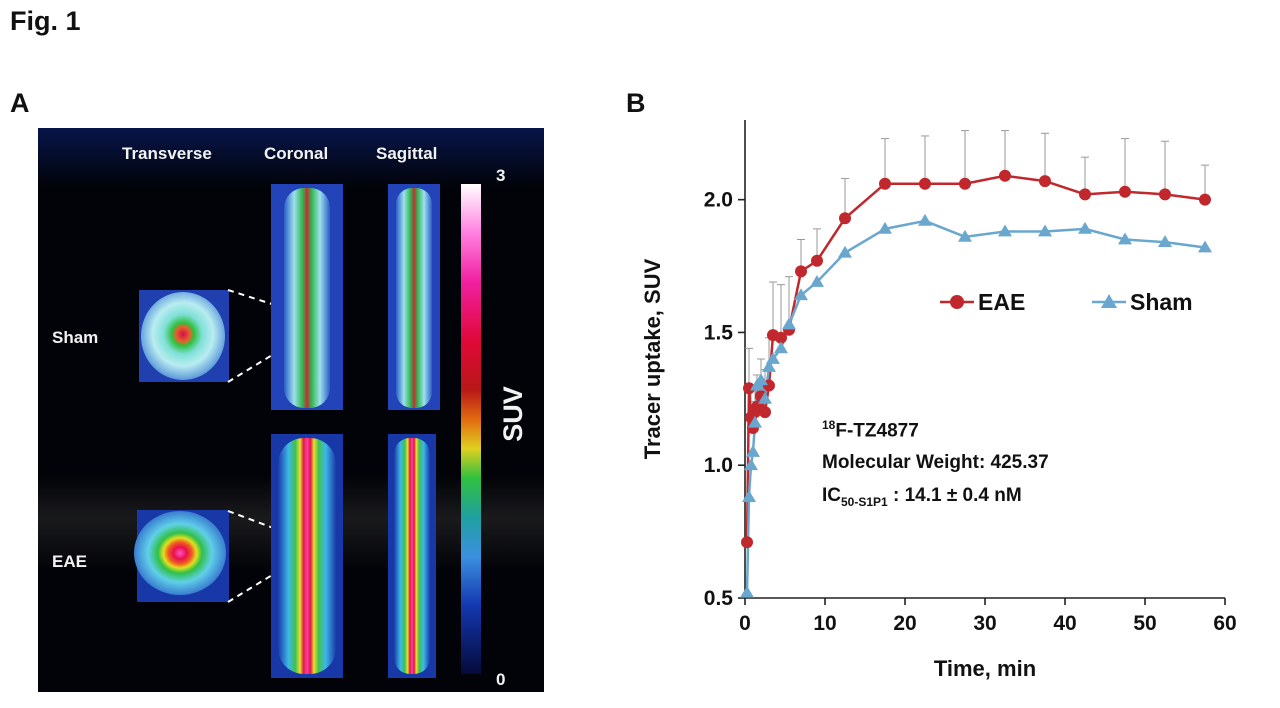 The width and height of the screenshot is (1280, 708). What do you see at coordinates (1064, 623) in the screenshot?
I see `x-tick-label: 40` at bounding box center [1064, 623].